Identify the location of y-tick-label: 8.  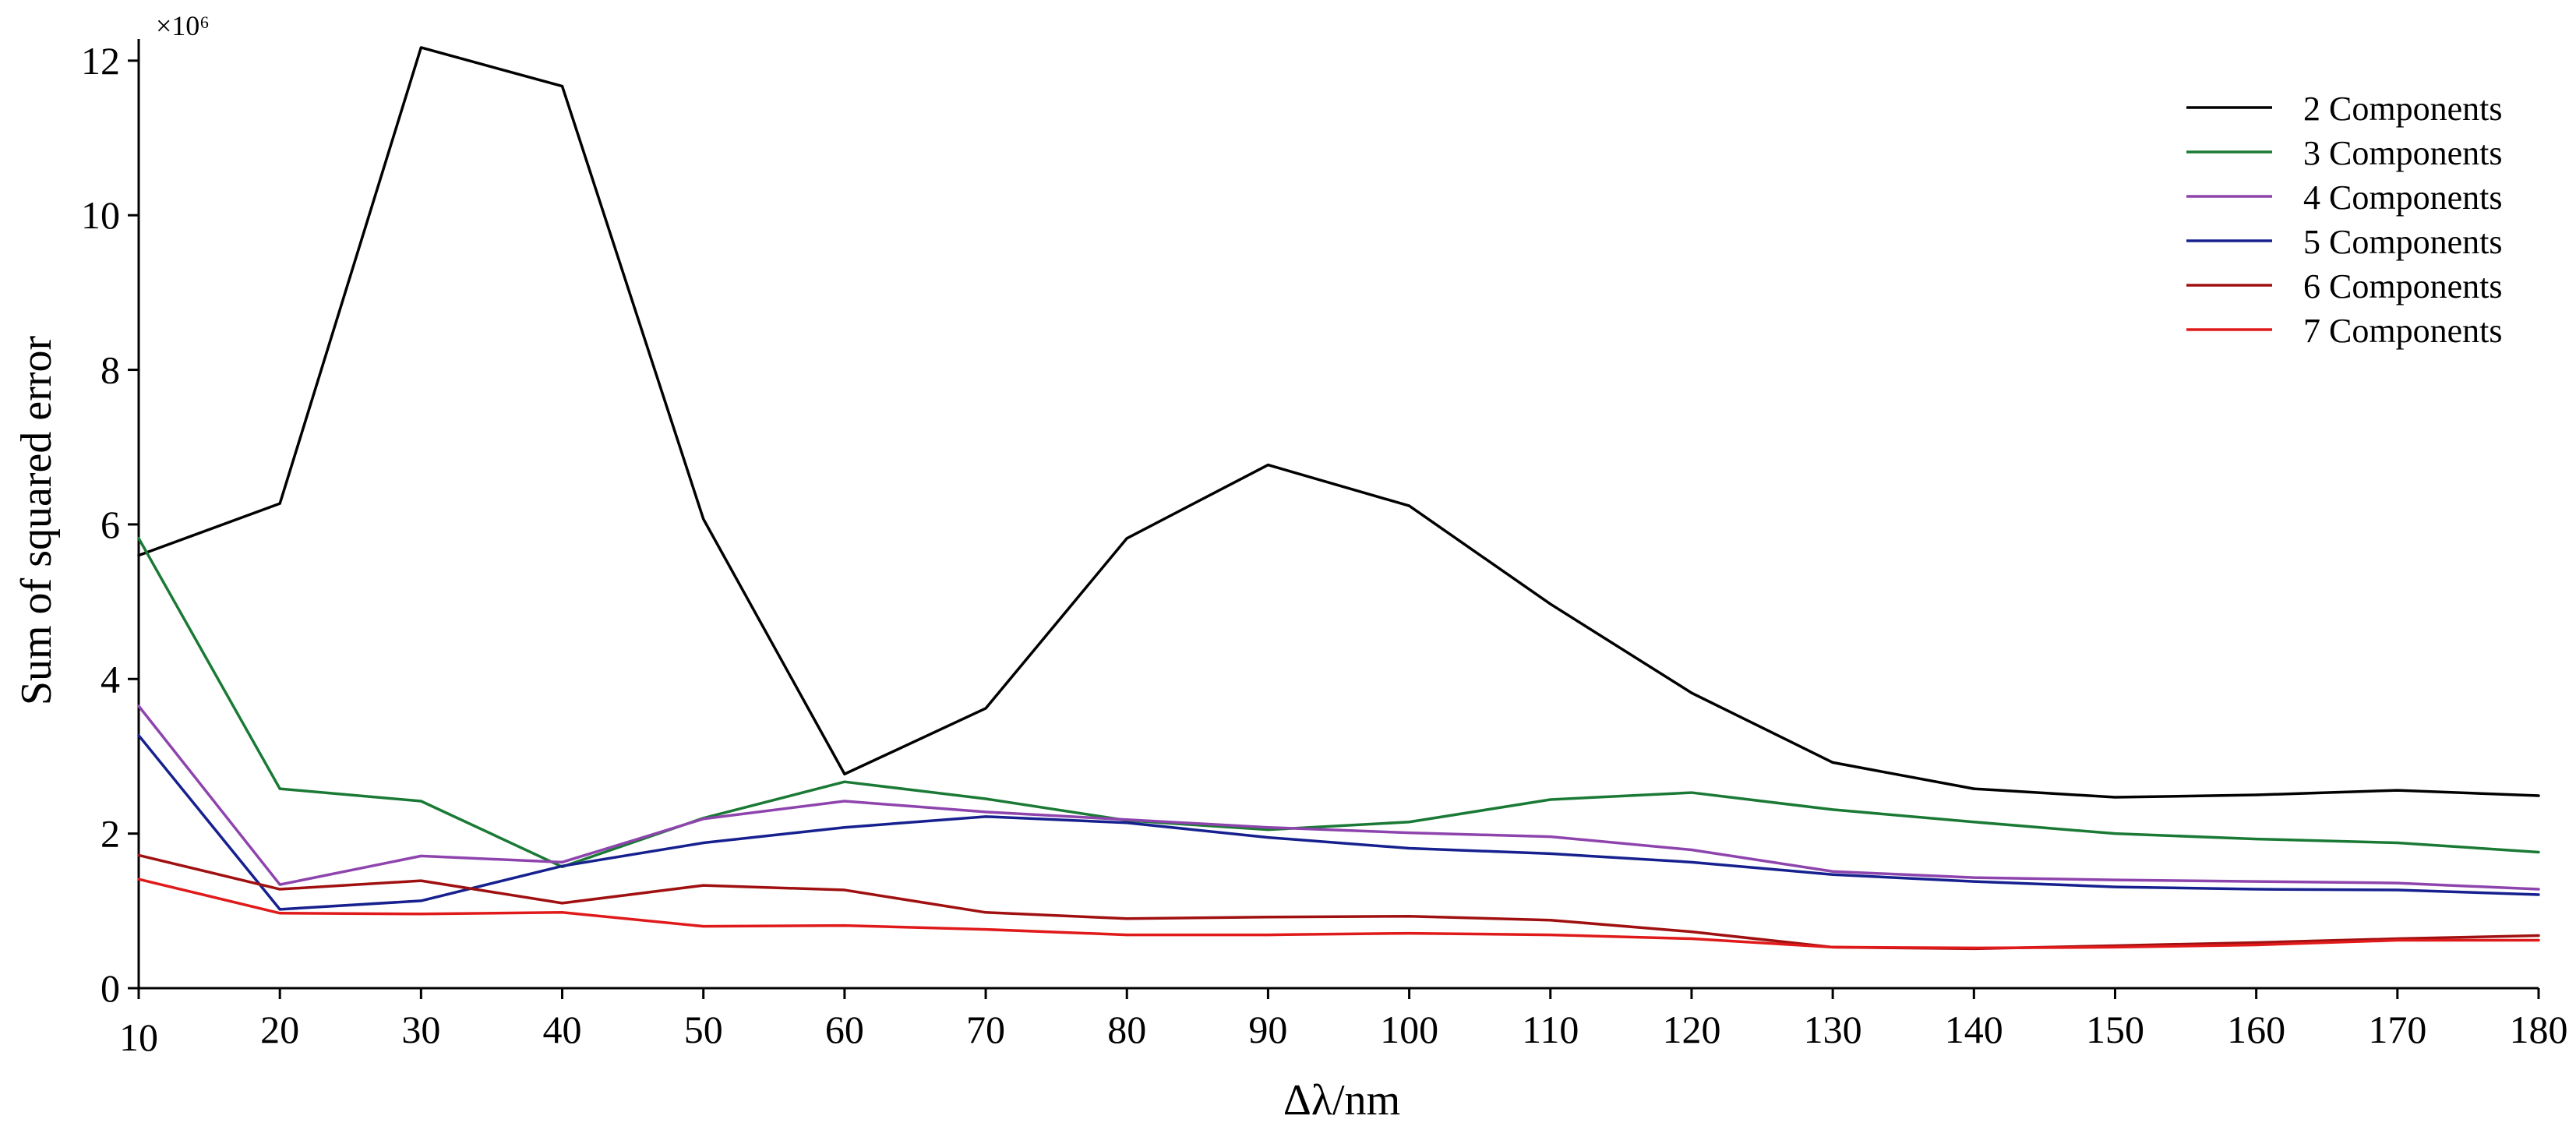
(110, 370).